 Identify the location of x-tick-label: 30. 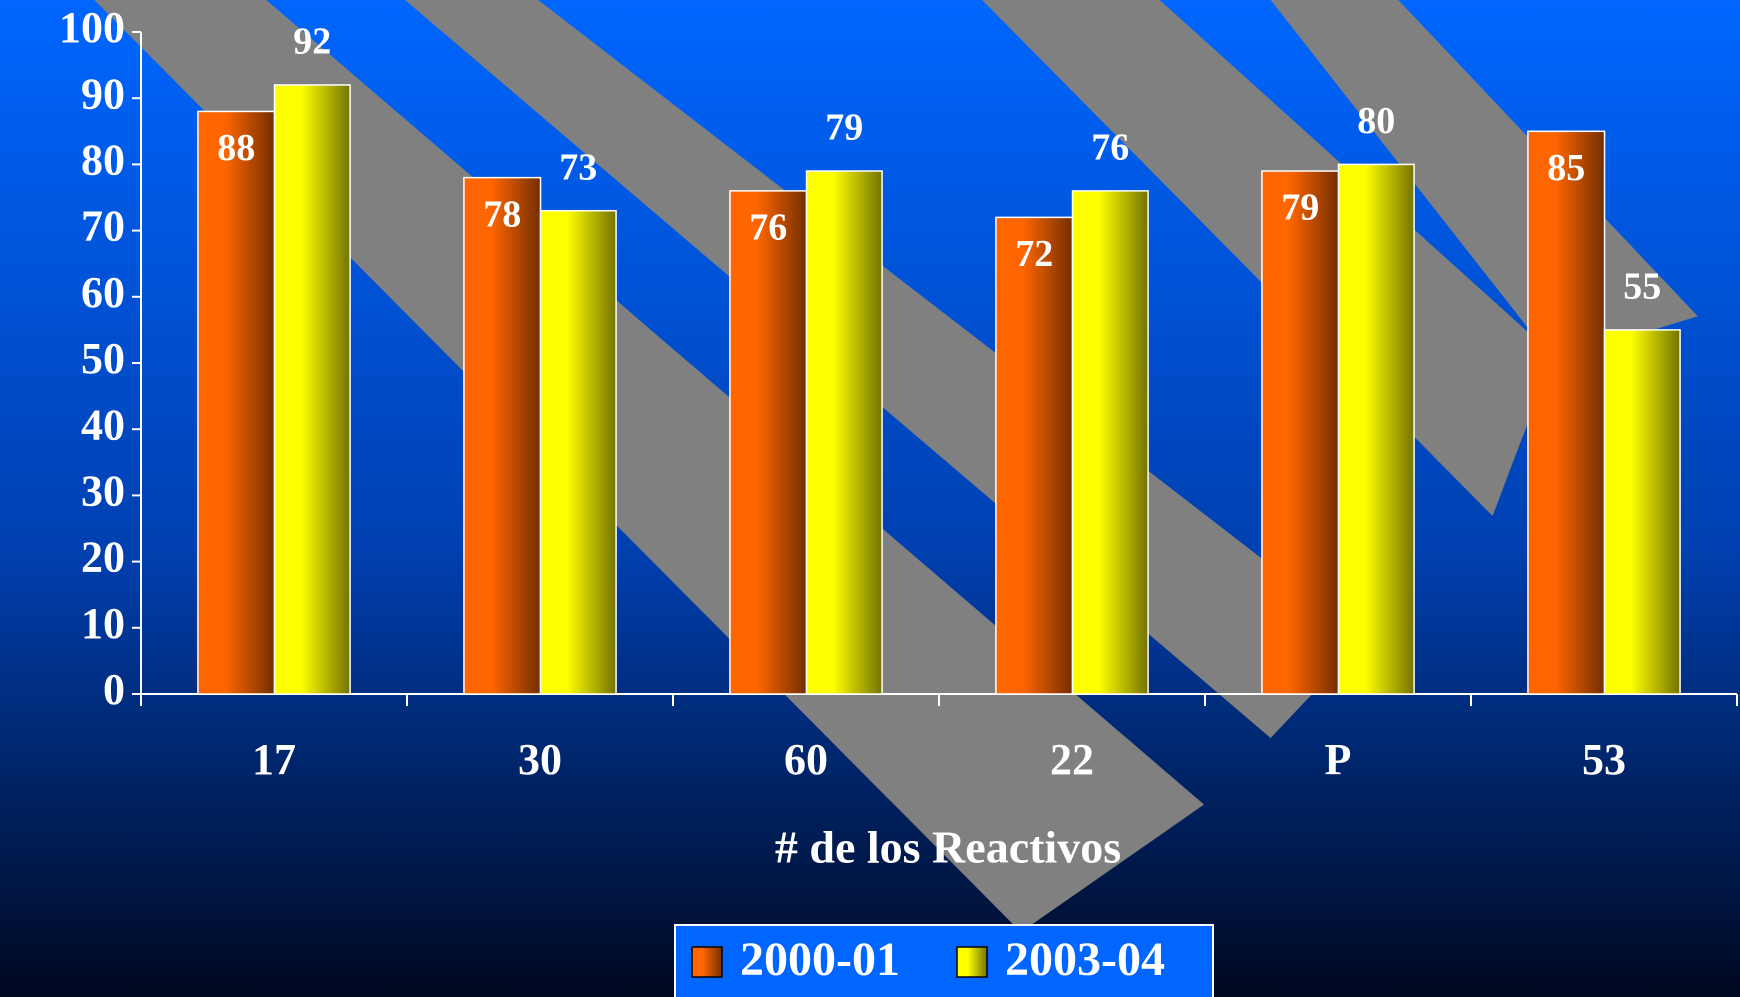
(540, 759).